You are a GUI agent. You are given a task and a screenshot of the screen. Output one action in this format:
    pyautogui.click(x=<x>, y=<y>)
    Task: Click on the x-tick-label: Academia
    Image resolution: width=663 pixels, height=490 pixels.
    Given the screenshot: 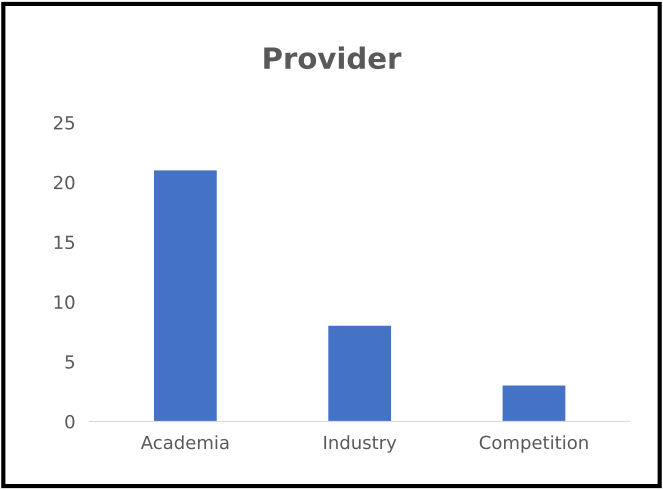 What is the action you would take?
    pyautogui.click(x=184, y=442)
    